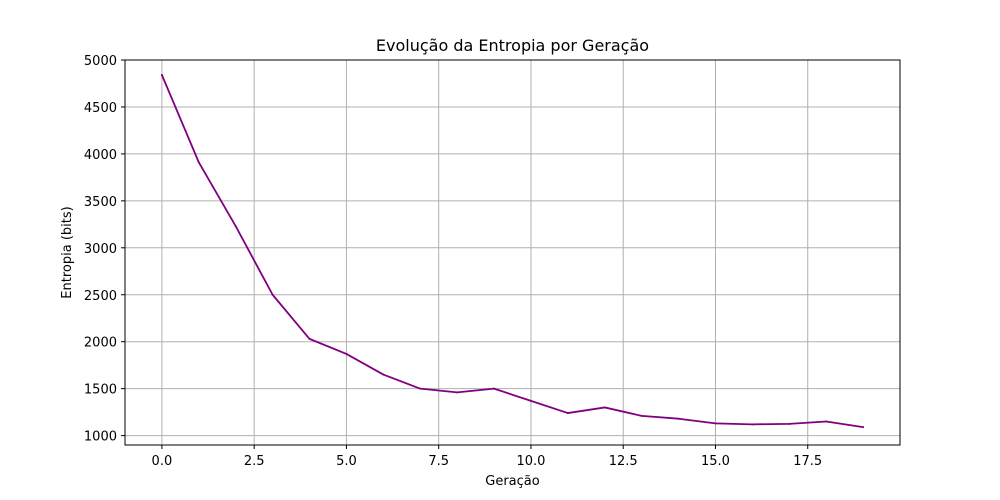 The image size is (1000, 500). Describe the element at coordinates (254, 461) in the screenshot. I see `x-tick-label: 2.5` at that location.